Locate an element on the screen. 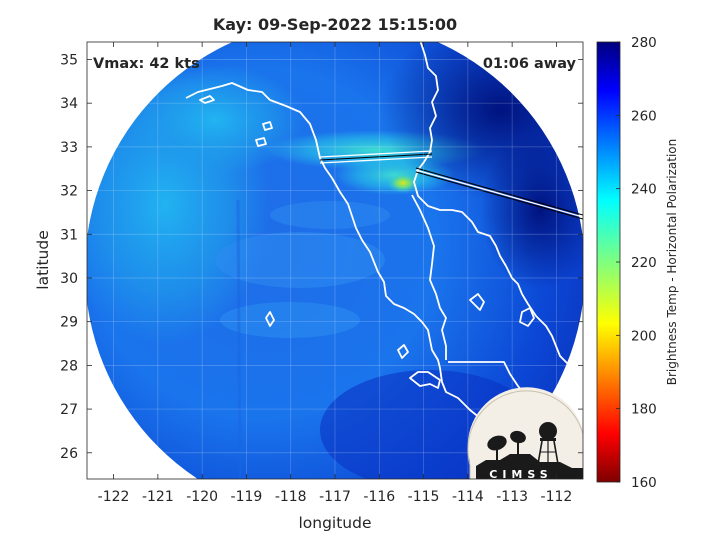 Image resolution: width=720 pixels, height=540 pixels. y-tick-label: 30 is located at coordinates (69, 279).